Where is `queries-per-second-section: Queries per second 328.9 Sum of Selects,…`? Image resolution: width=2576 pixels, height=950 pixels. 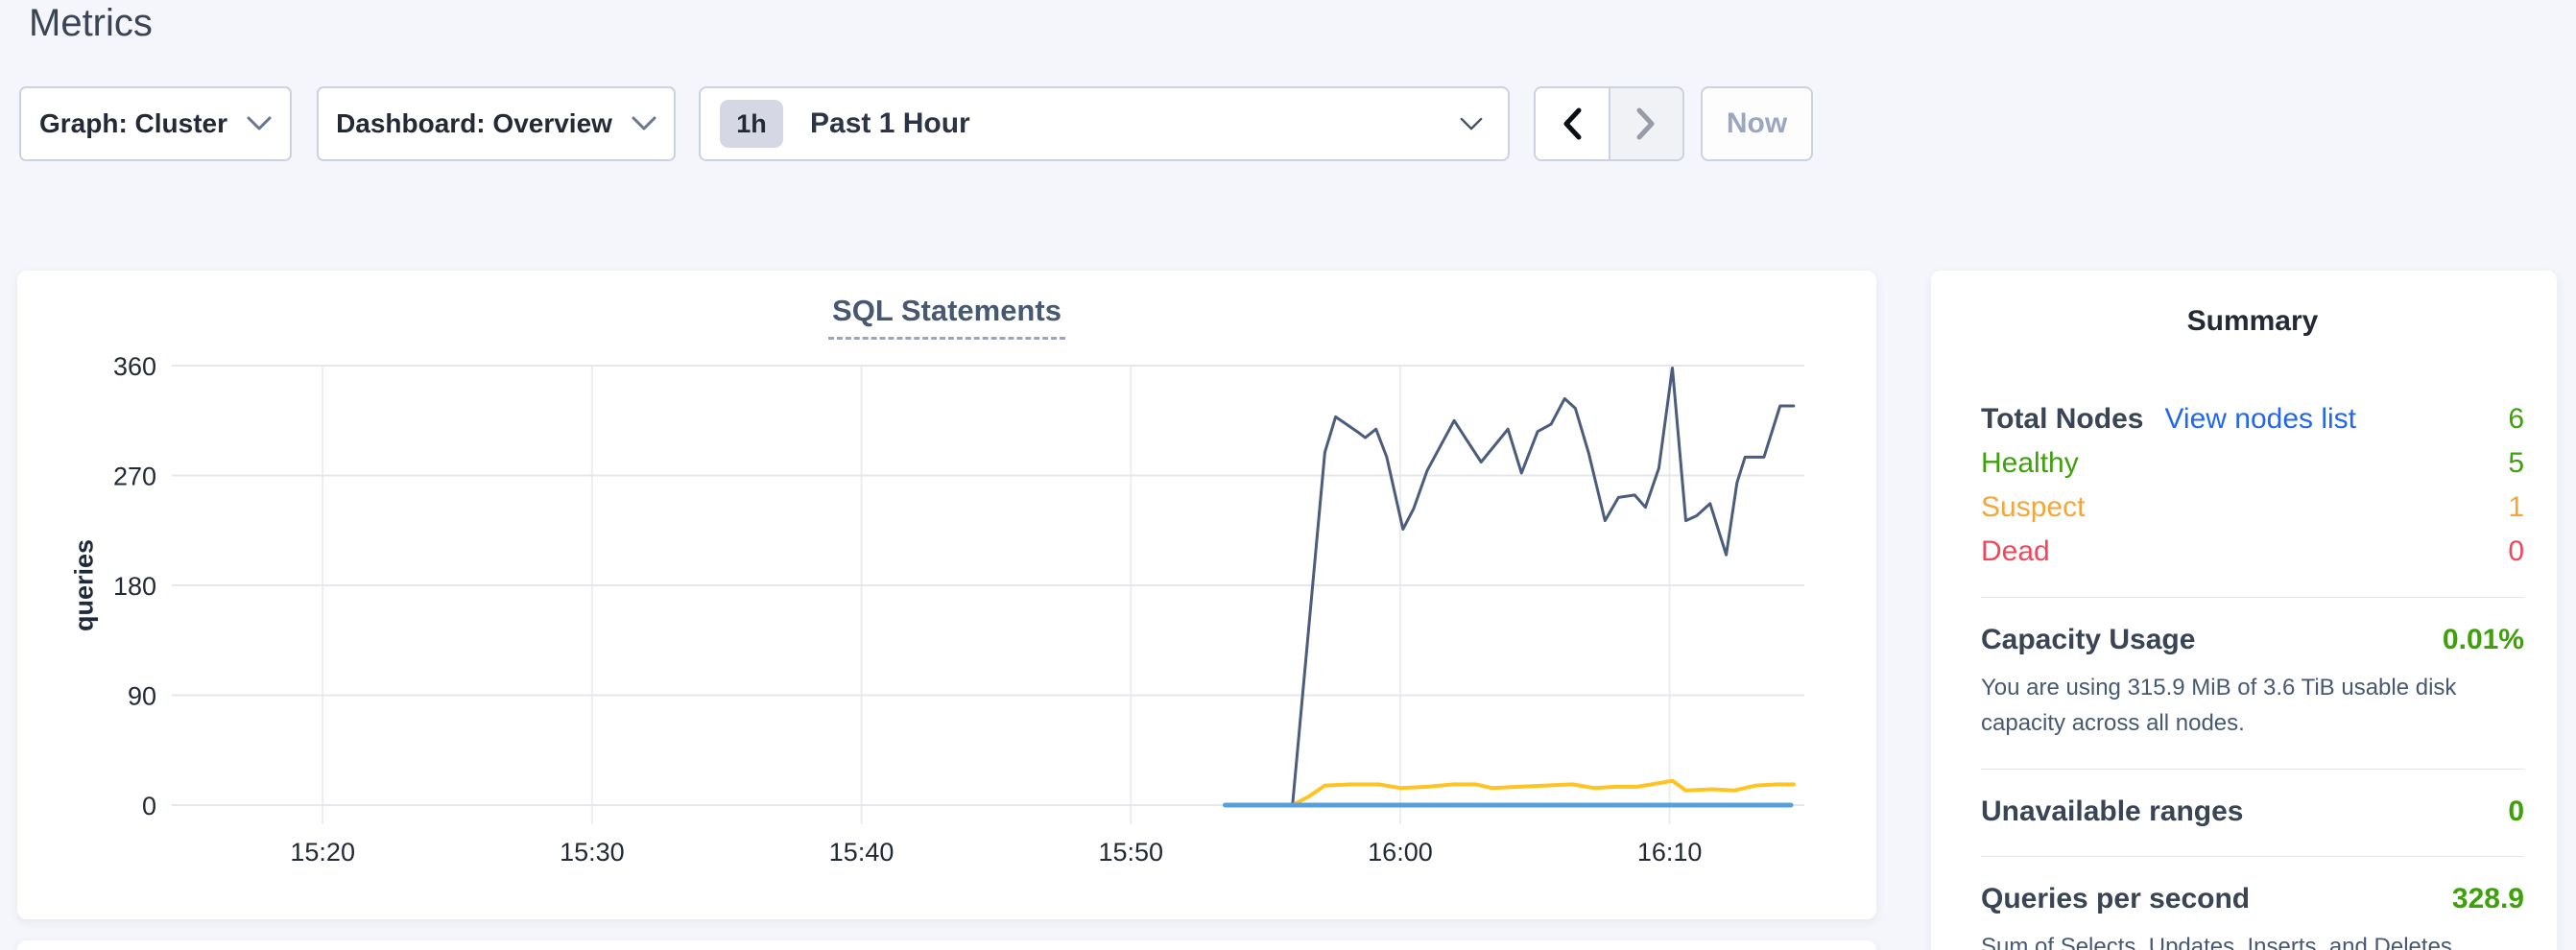 queries-per-second-section: Queries per second 328.9 Sum of Selects,… is located at coordinates (2252, 903).